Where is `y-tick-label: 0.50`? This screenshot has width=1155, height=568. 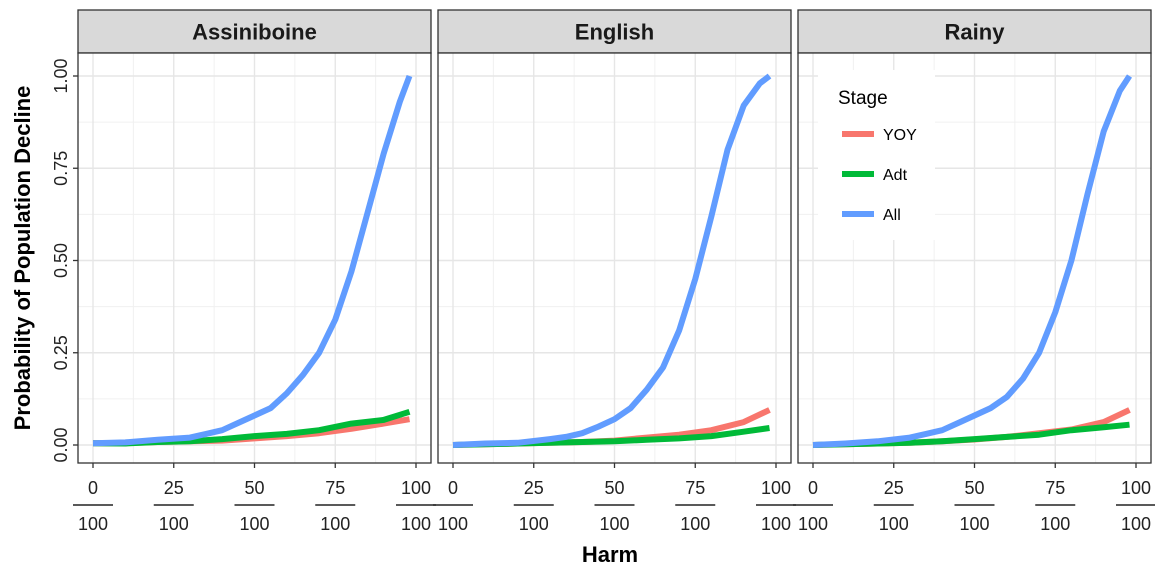
y-tick-label: 0.50 is located at coordinates (61, 260).